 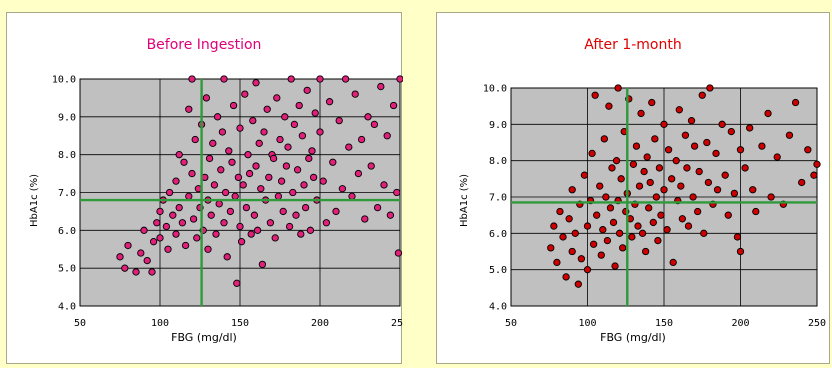 What do you see at coordinates (633, 337) in the screenshot?
I see `x-axis-label-after: FBG (mg/dl)` at bounding box center [633, 337].